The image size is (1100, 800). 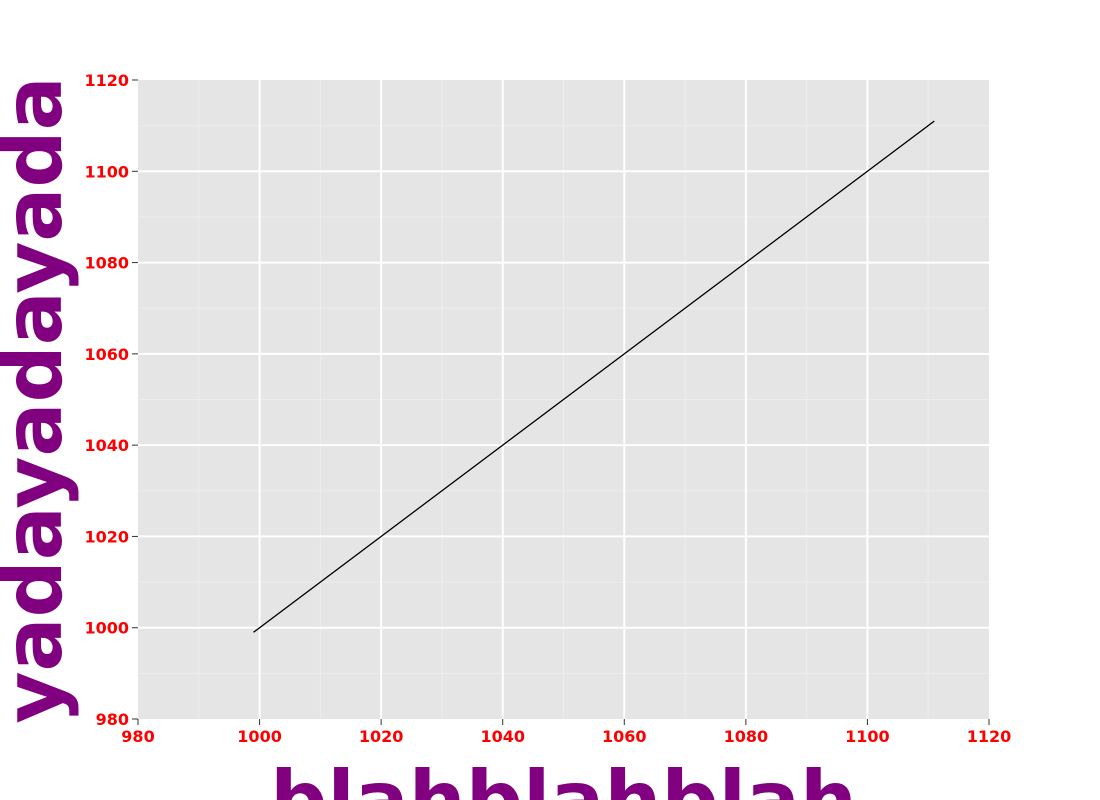 I want to click on x-tick-label: 1100, so click(x=867, y=736).